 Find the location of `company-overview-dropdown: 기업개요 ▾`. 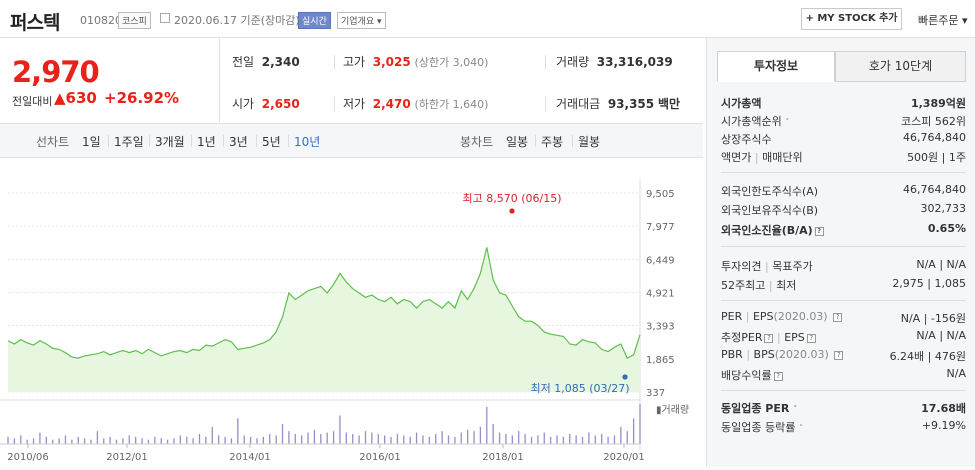

company-overview-dropdown: 기업개요 ▾ is located at coordinates (361, 20).